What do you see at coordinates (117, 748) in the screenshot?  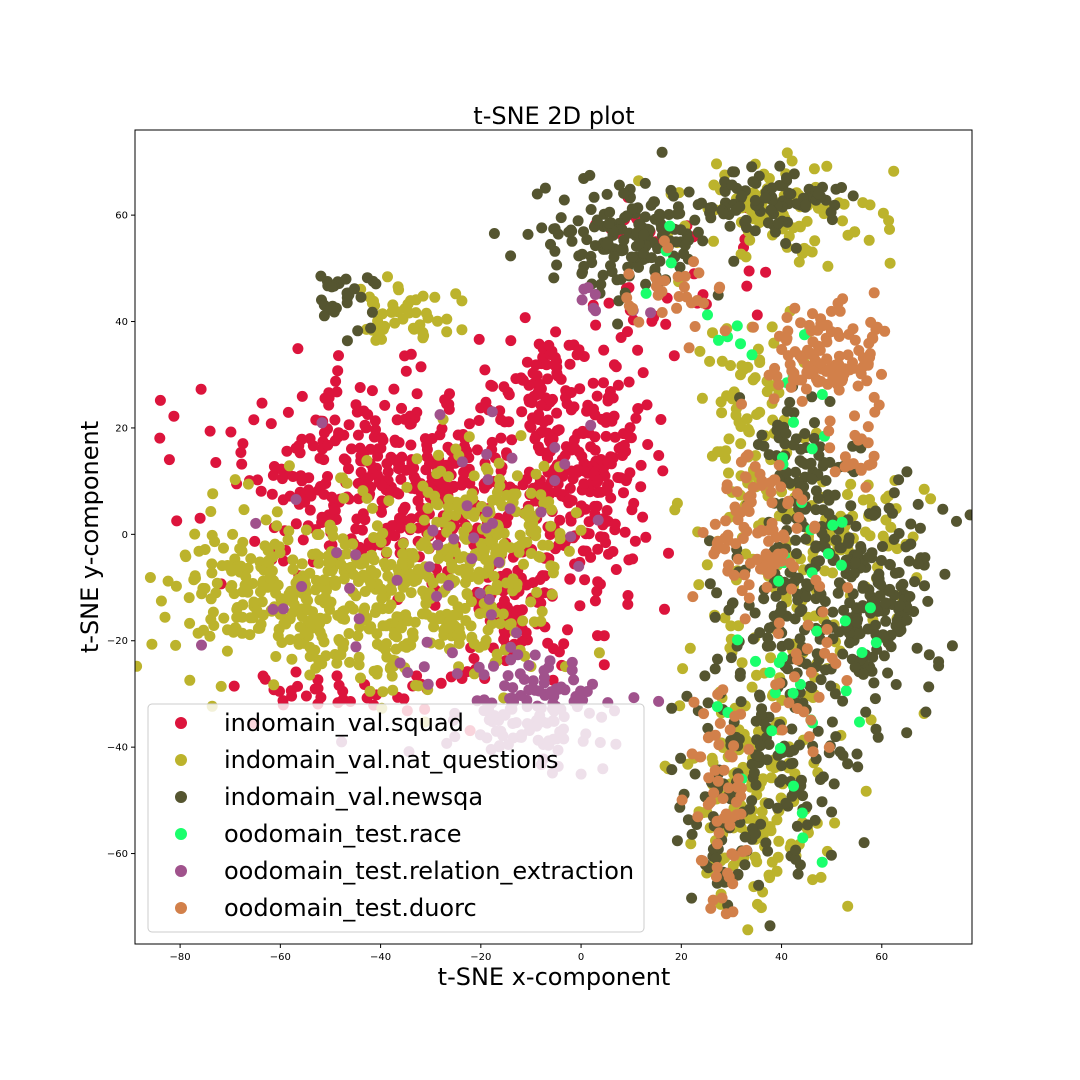 I see `y-tick-label: −40` at bounding box center [117, 748].